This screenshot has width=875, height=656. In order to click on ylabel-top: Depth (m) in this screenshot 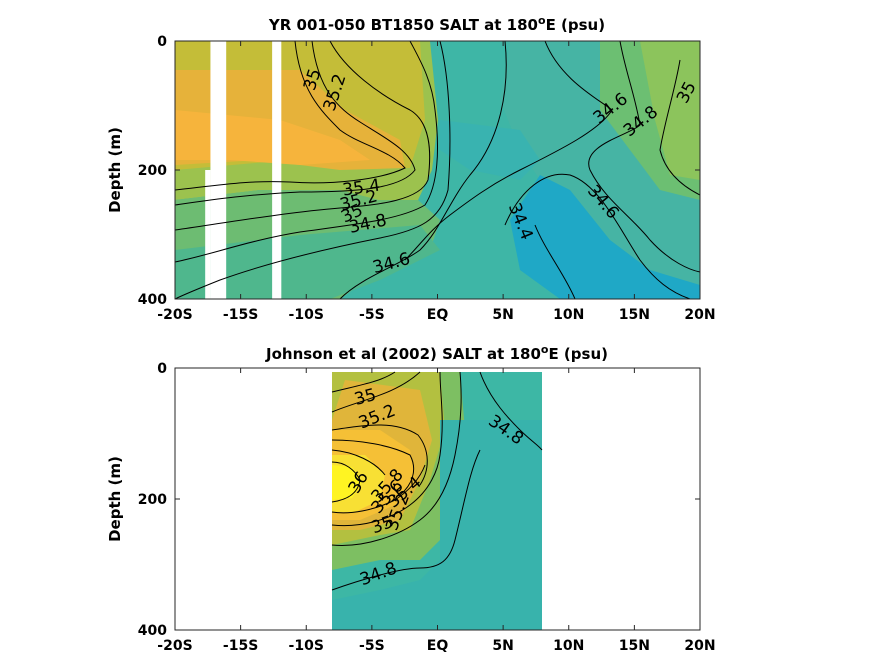, I will do `click(115, 170)`.